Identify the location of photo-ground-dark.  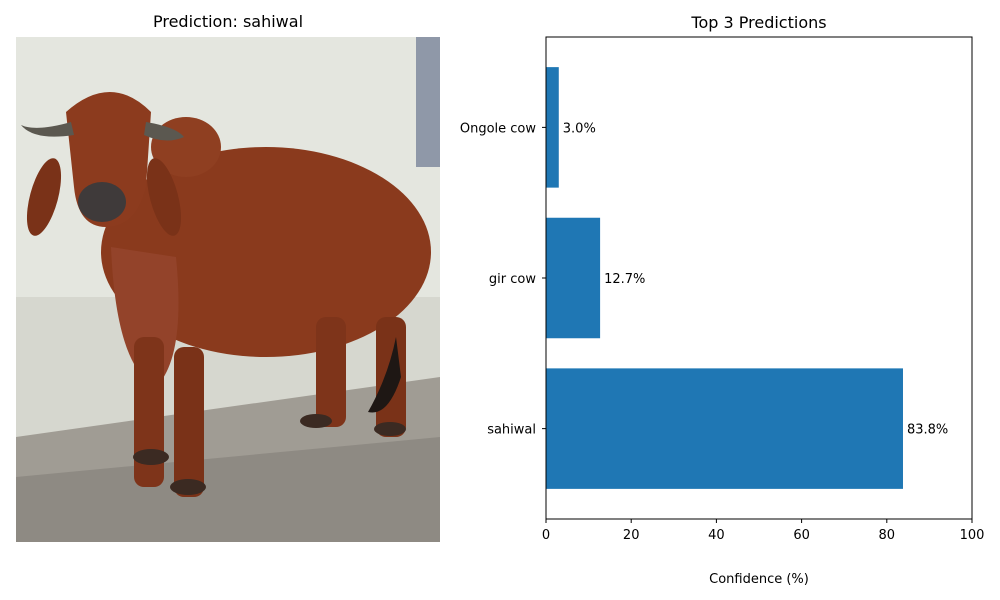
(228, 489).